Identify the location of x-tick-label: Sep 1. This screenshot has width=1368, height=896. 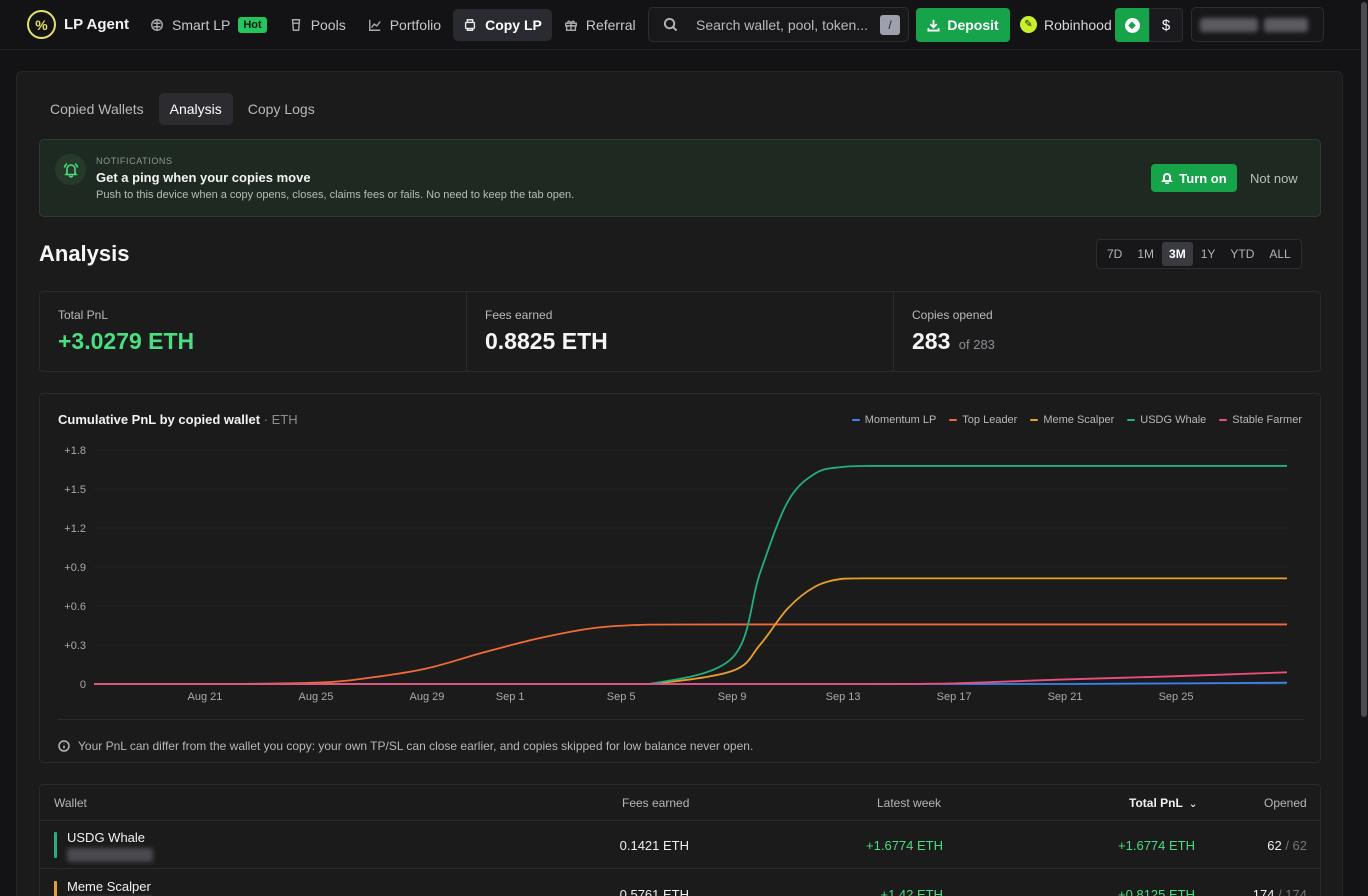
(510, 697).